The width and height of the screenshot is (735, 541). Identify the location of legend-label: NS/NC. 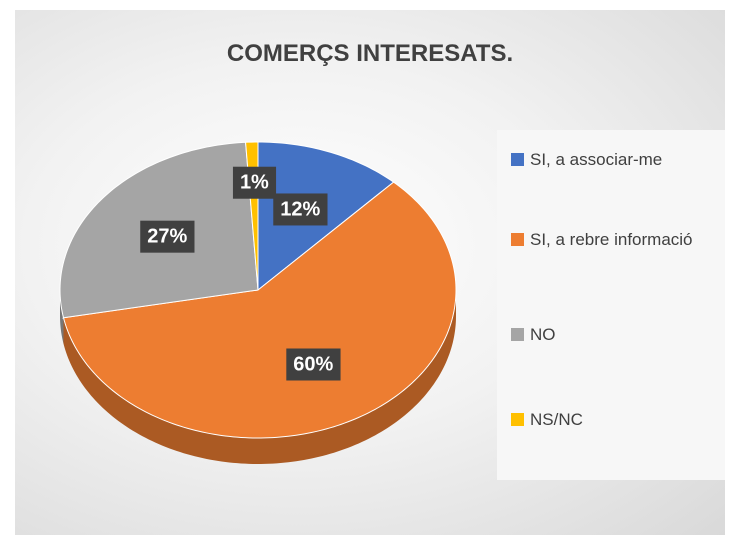
(556, 419).